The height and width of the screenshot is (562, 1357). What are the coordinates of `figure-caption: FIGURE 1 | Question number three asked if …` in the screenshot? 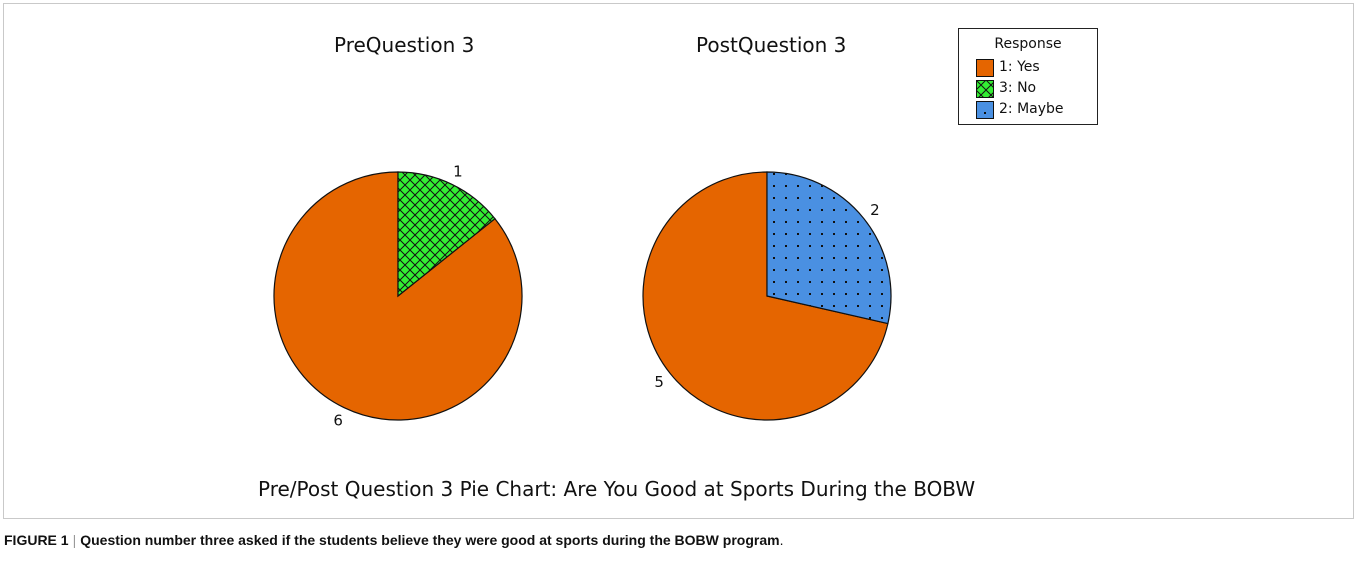 It's located at (393, 540).